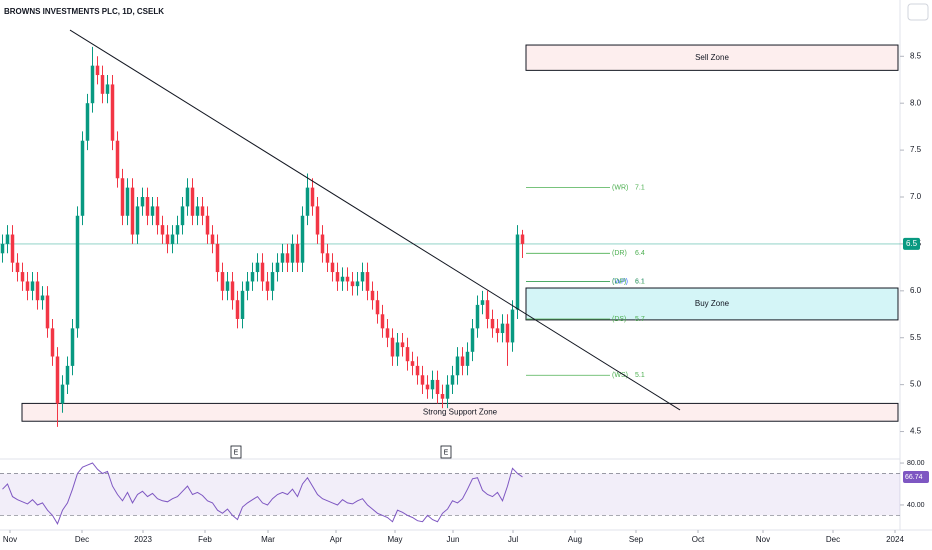 This screenshot has width=932, height=550. Describe the element at coordinates (620, 375) in the screenshot. I see `level-name: (WS)` at that location.